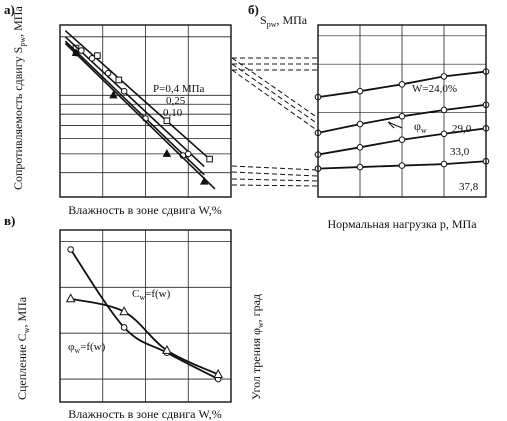  What do you see at coordinates (260, 325) in the screenshot?
I see `panel-v-y2label-sub: w` at bounding box center [260, 325].